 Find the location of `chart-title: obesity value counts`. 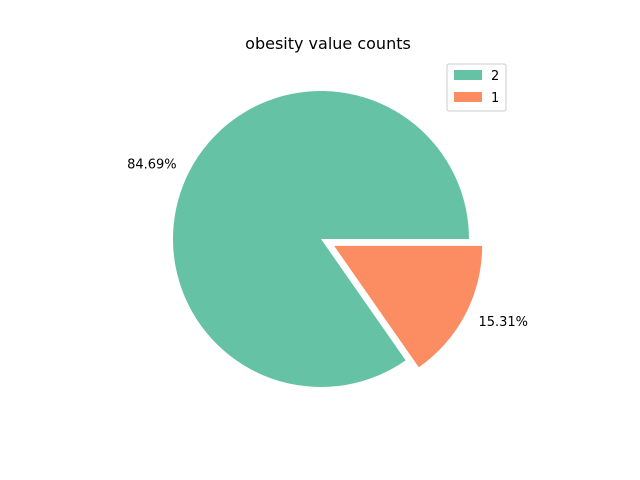

chart-title: obesity value counts is located at coordinates (328, 43).